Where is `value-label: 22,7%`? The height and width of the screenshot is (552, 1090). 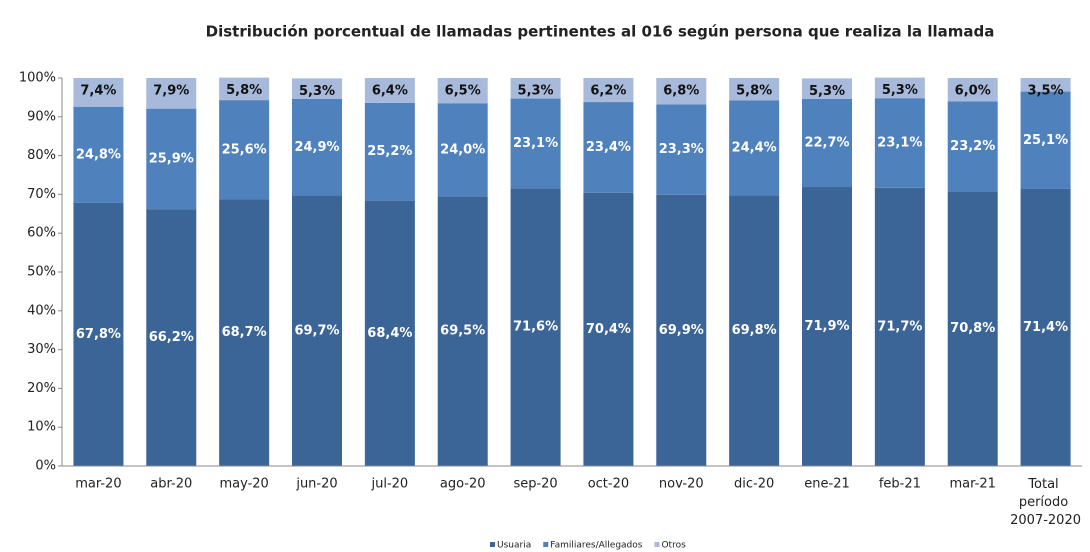
value-label: 22,7% is located at coordinates (826, 142).